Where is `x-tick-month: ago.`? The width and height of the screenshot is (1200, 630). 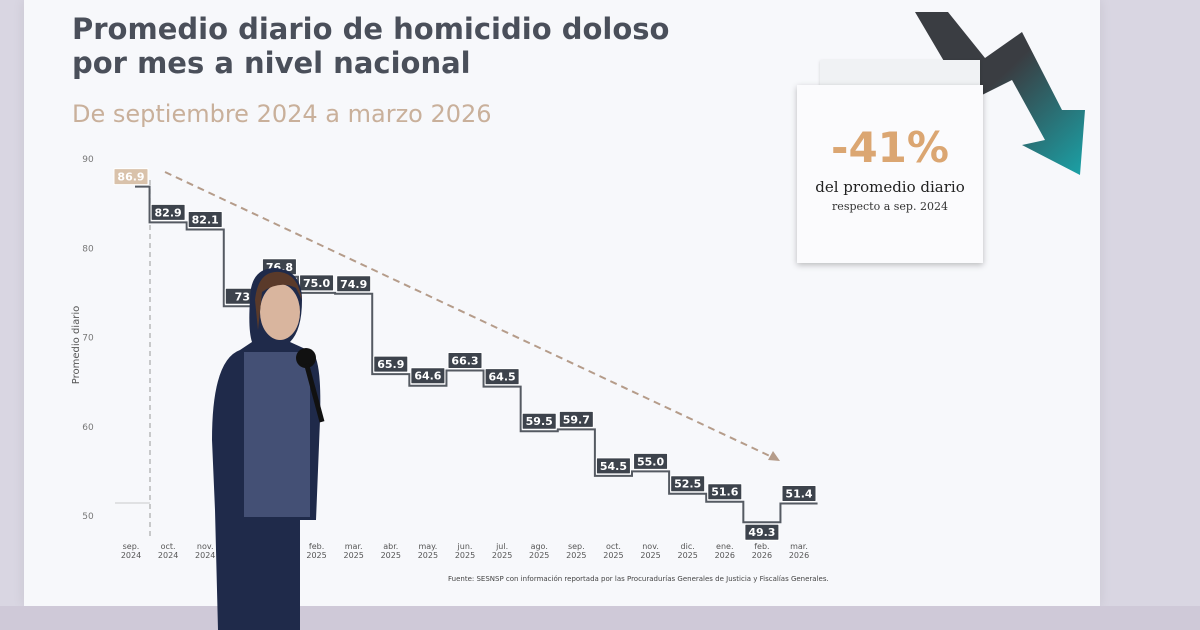 x-tick-month: ago. is located at coordinates (539, 546).